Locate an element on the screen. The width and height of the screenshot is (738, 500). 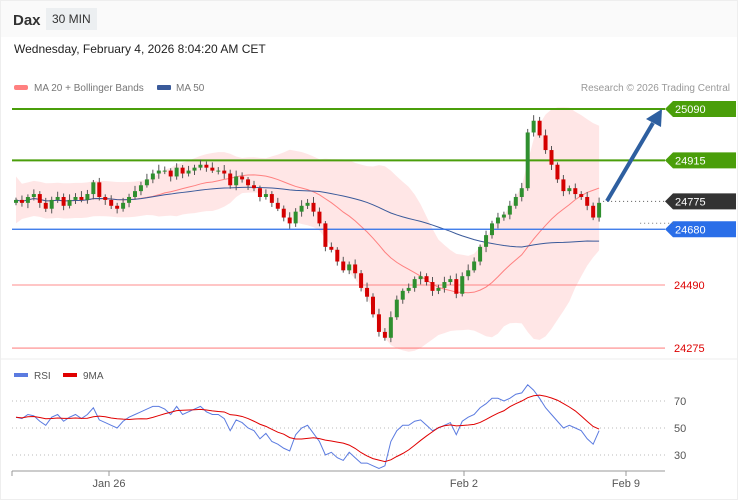
rsi-tick-label: 50 is located at coordinates (680, 429).